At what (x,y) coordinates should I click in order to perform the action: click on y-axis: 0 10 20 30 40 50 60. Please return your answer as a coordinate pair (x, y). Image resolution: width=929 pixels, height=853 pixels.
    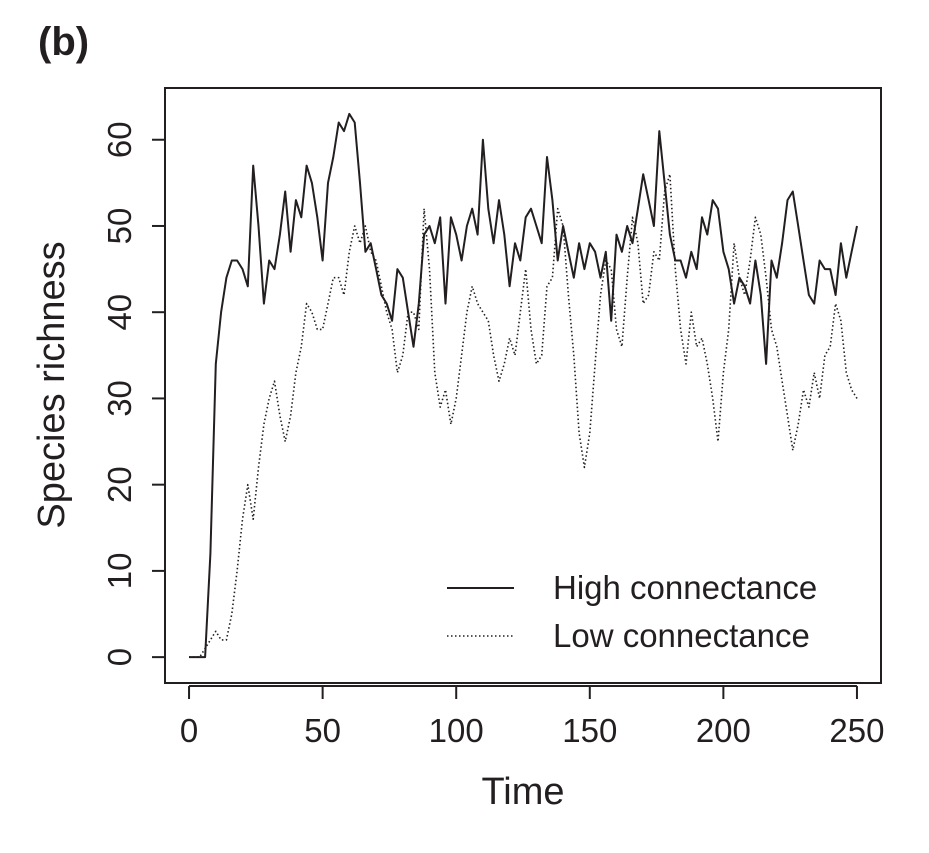
    Looking at the image, I should click on (133, 393).